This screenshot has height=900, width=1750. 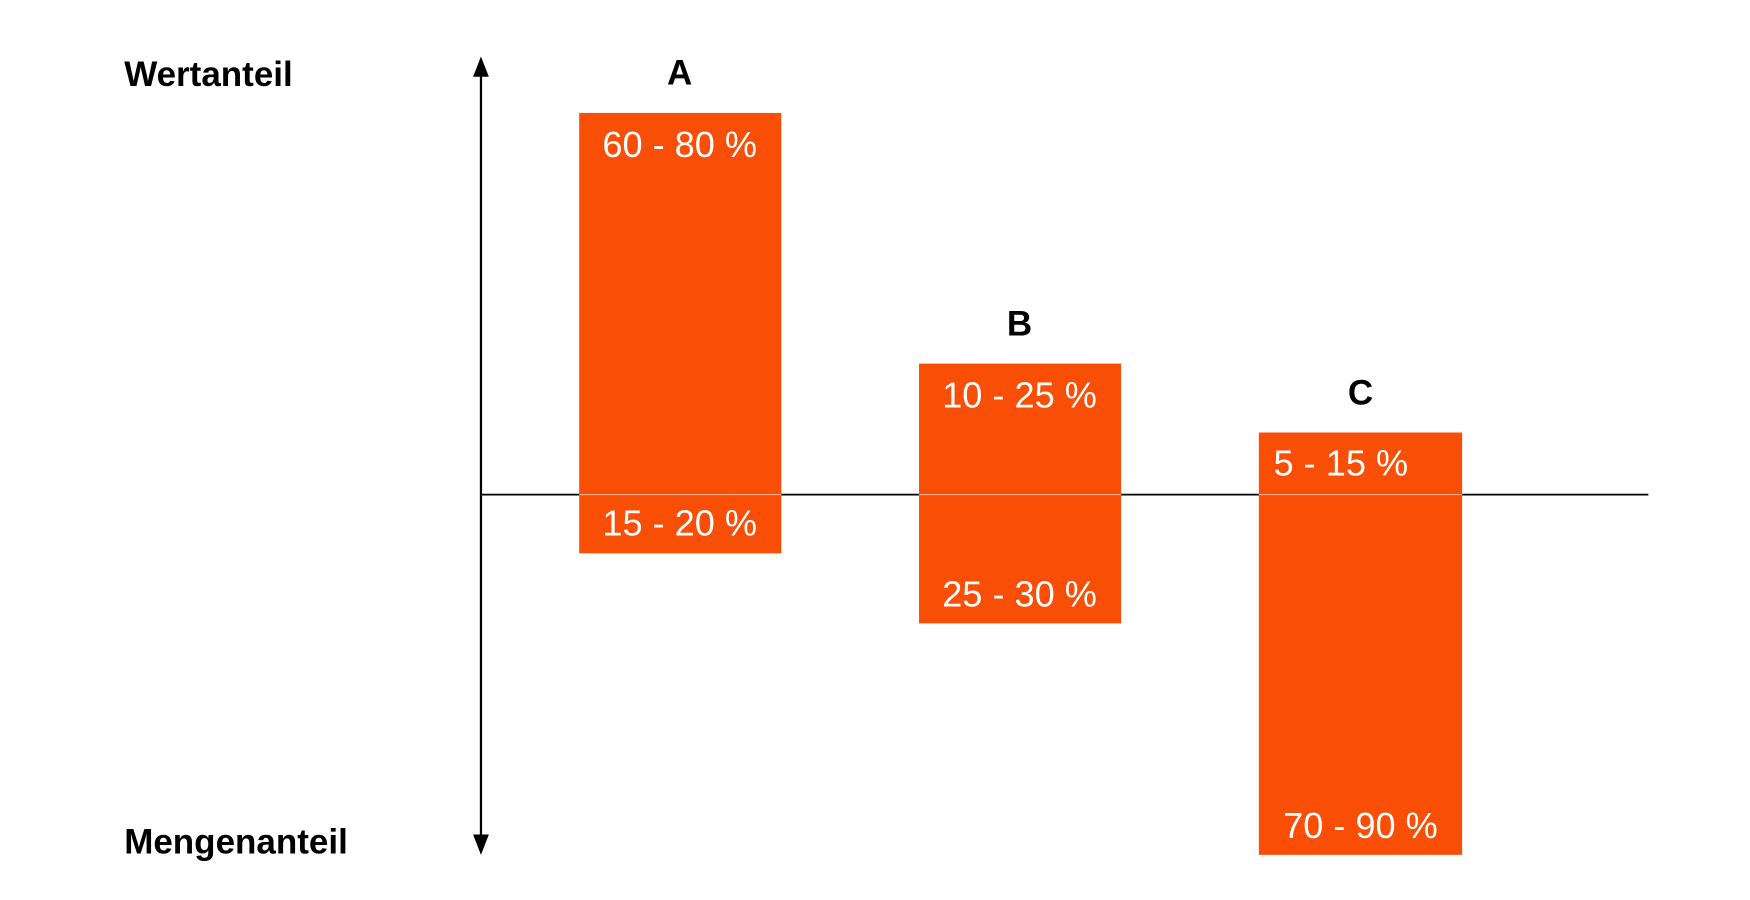 What do you see at coordinates (1019, 323) in the screenshot?
I see `group-label: B` at bounding box center [1019, 323].